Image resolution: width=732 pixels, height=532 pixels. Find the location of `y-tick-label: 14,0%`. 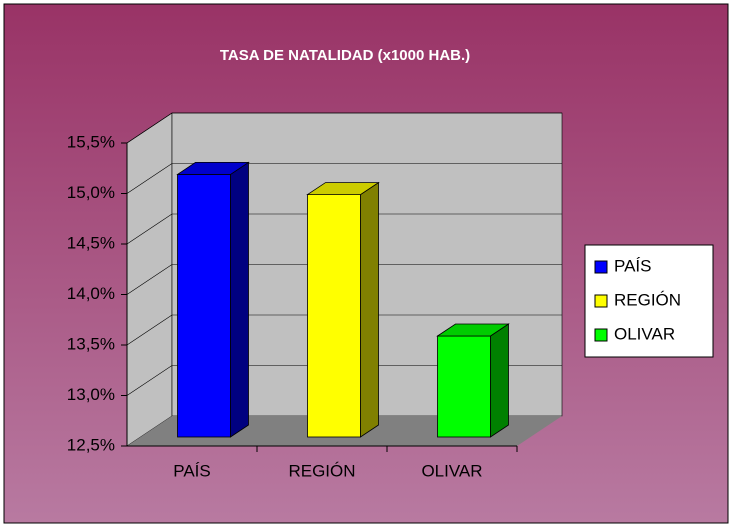

y-tick-label: 14,0% is located at coordinates (91, 293).